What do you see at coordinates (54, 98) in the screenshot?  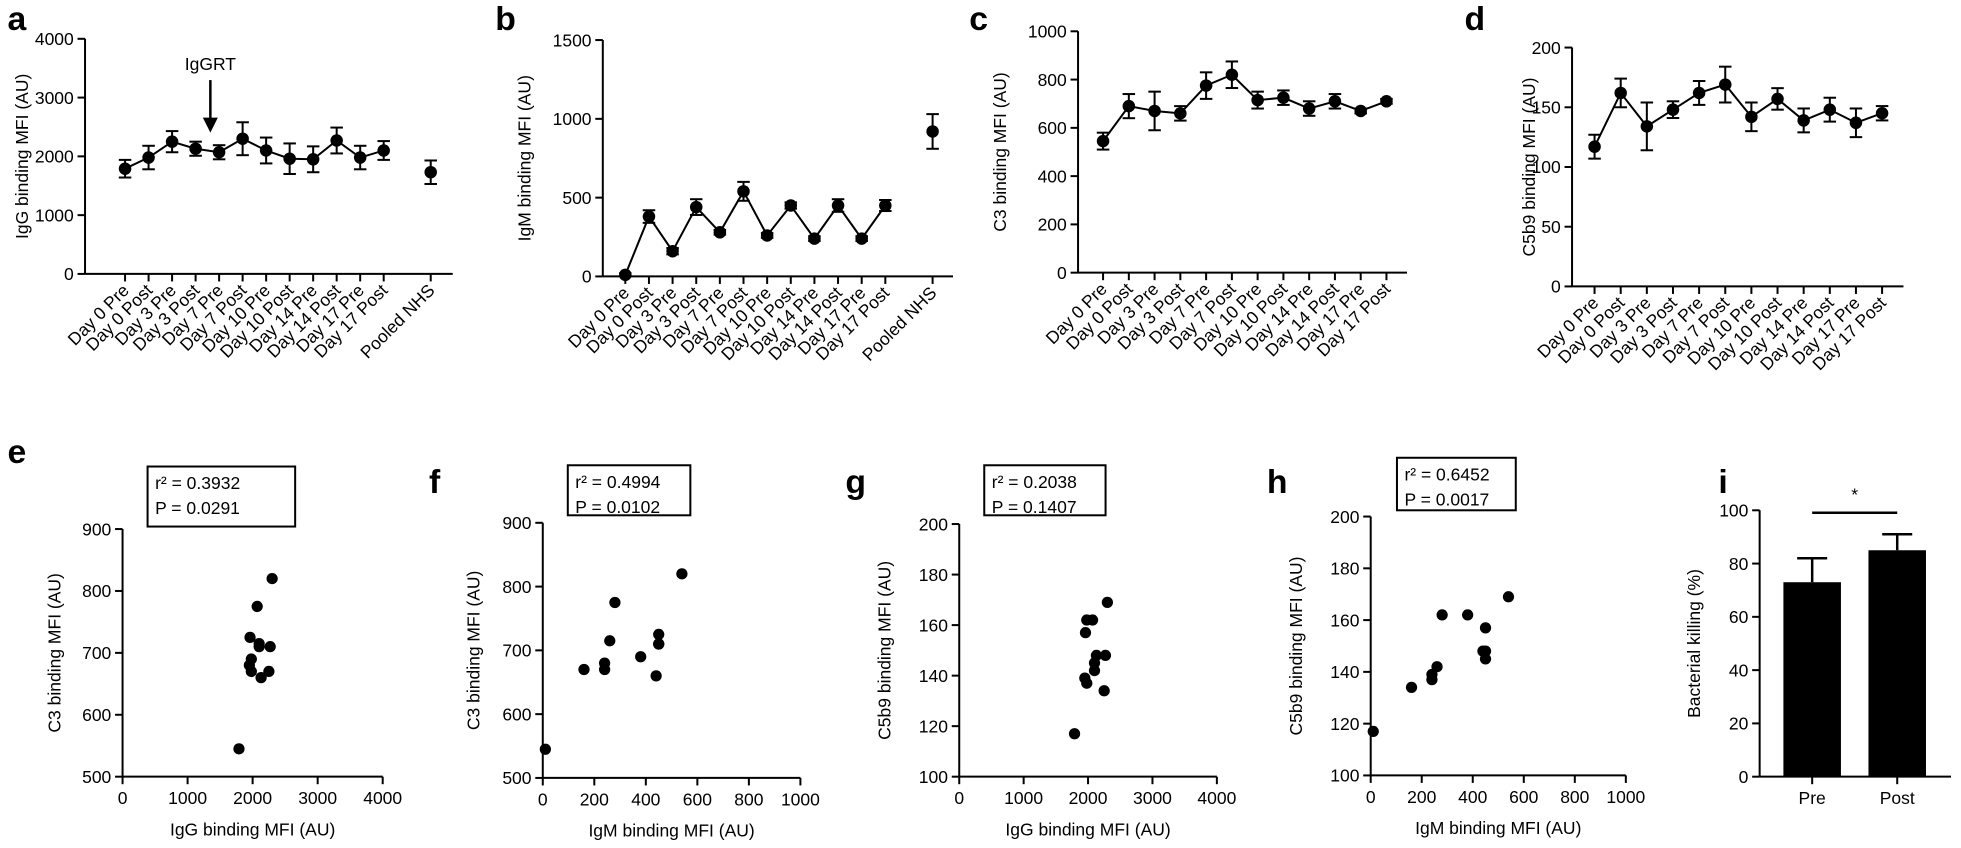 I see `y-tick-label: 3000` at bounding box center [54, 98].